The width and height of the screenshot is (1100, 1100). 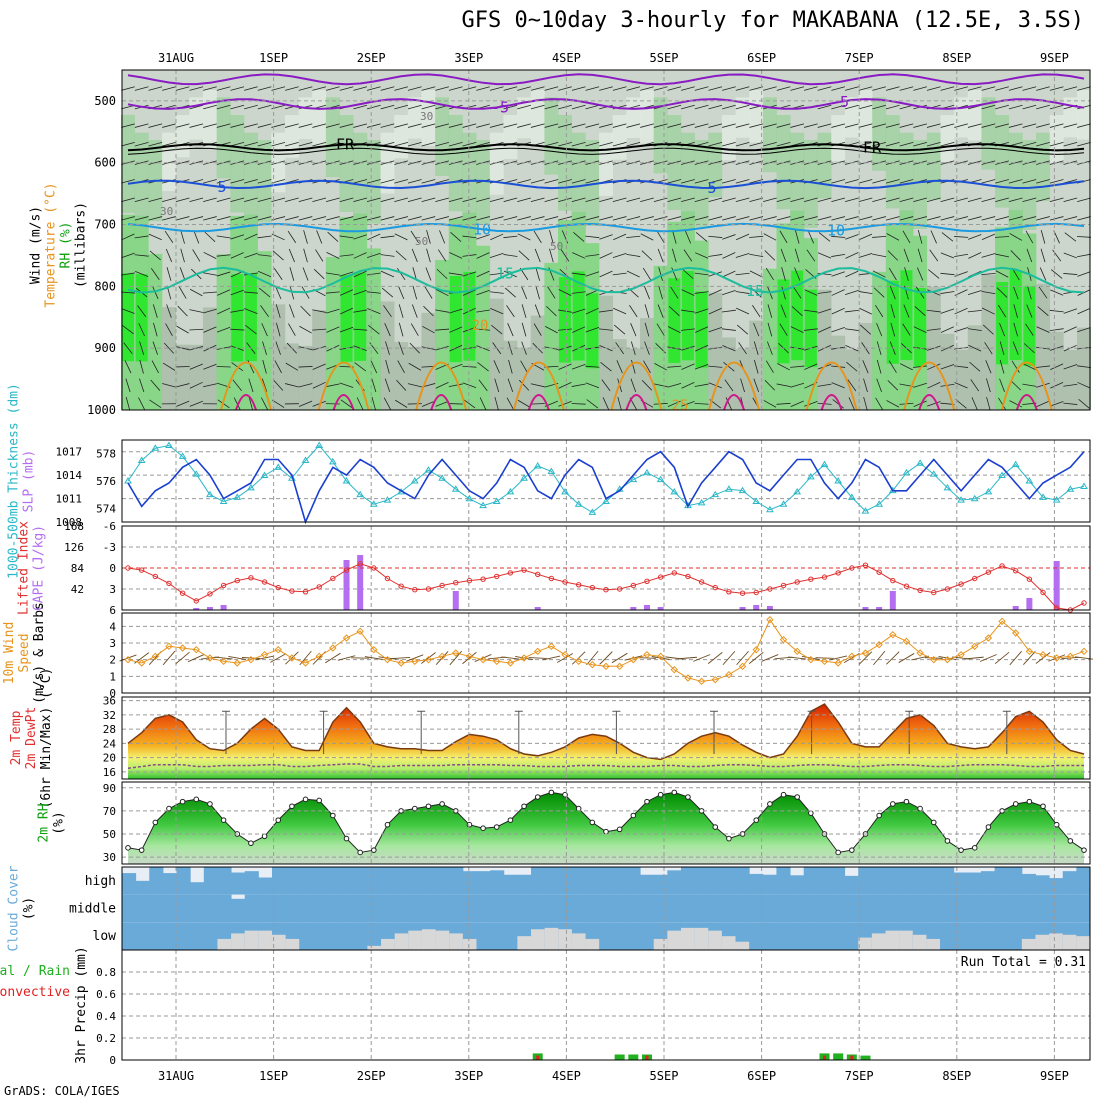 I want to click on wind-hgrid, so click(x=606, y=651).